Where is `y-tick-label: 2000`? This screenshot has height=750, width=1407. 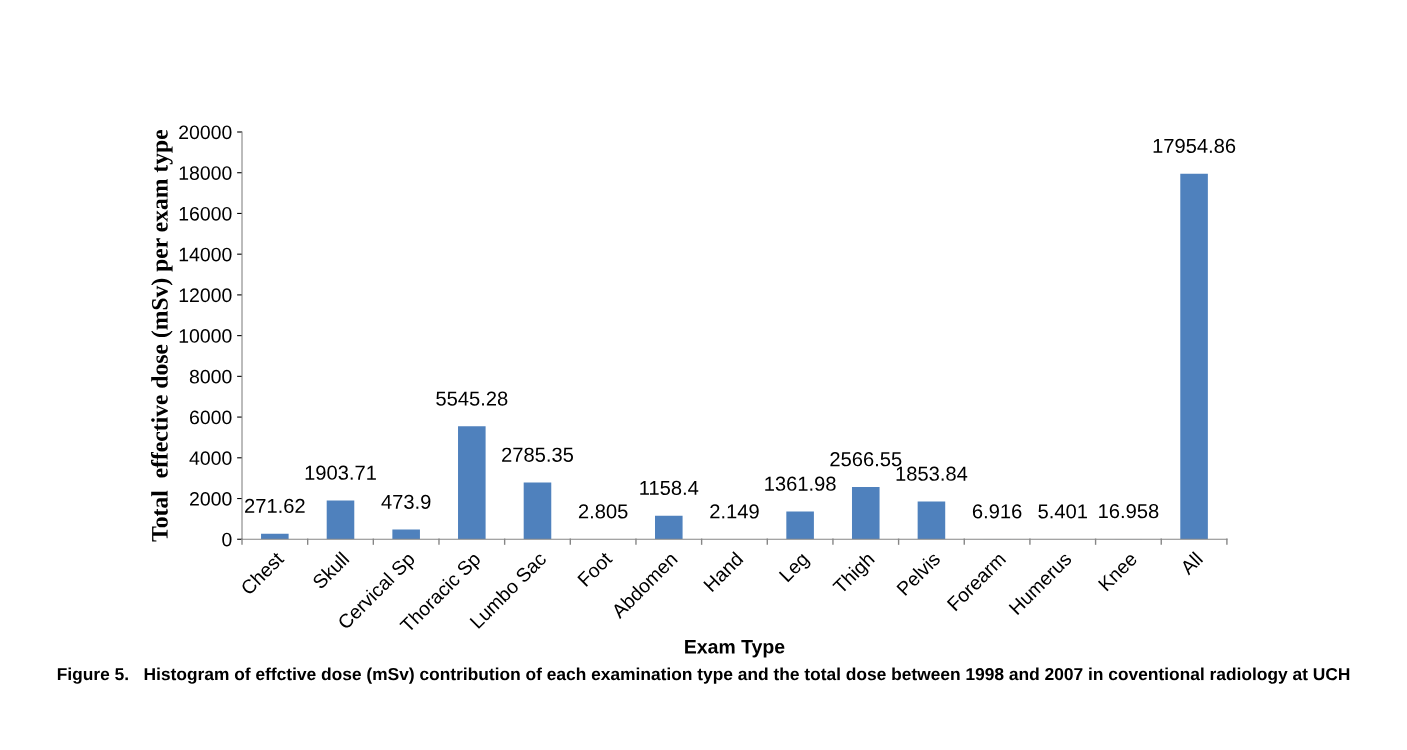
y-tick-label: 2000 is located at coordinates (211, 498).